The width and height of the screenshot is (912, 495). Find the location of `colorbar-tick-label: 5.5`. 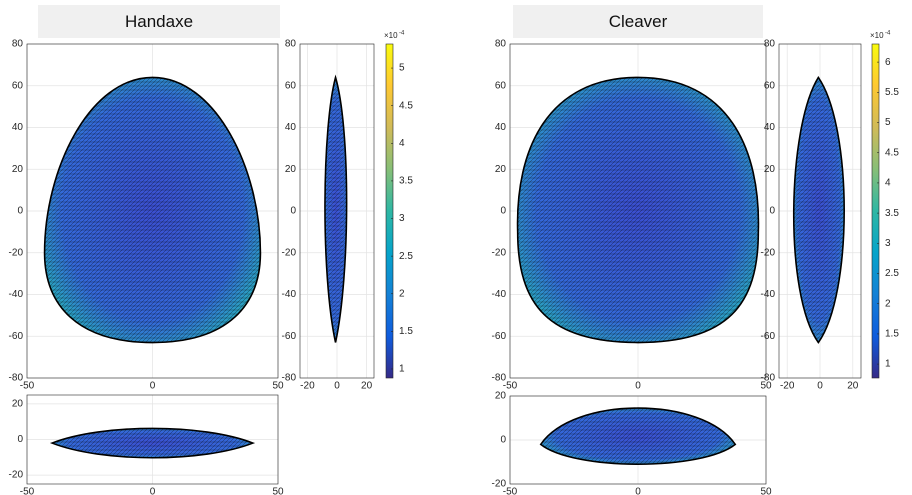

colorbar-tick-label: 5.5 is located at coordinates (892, 92).